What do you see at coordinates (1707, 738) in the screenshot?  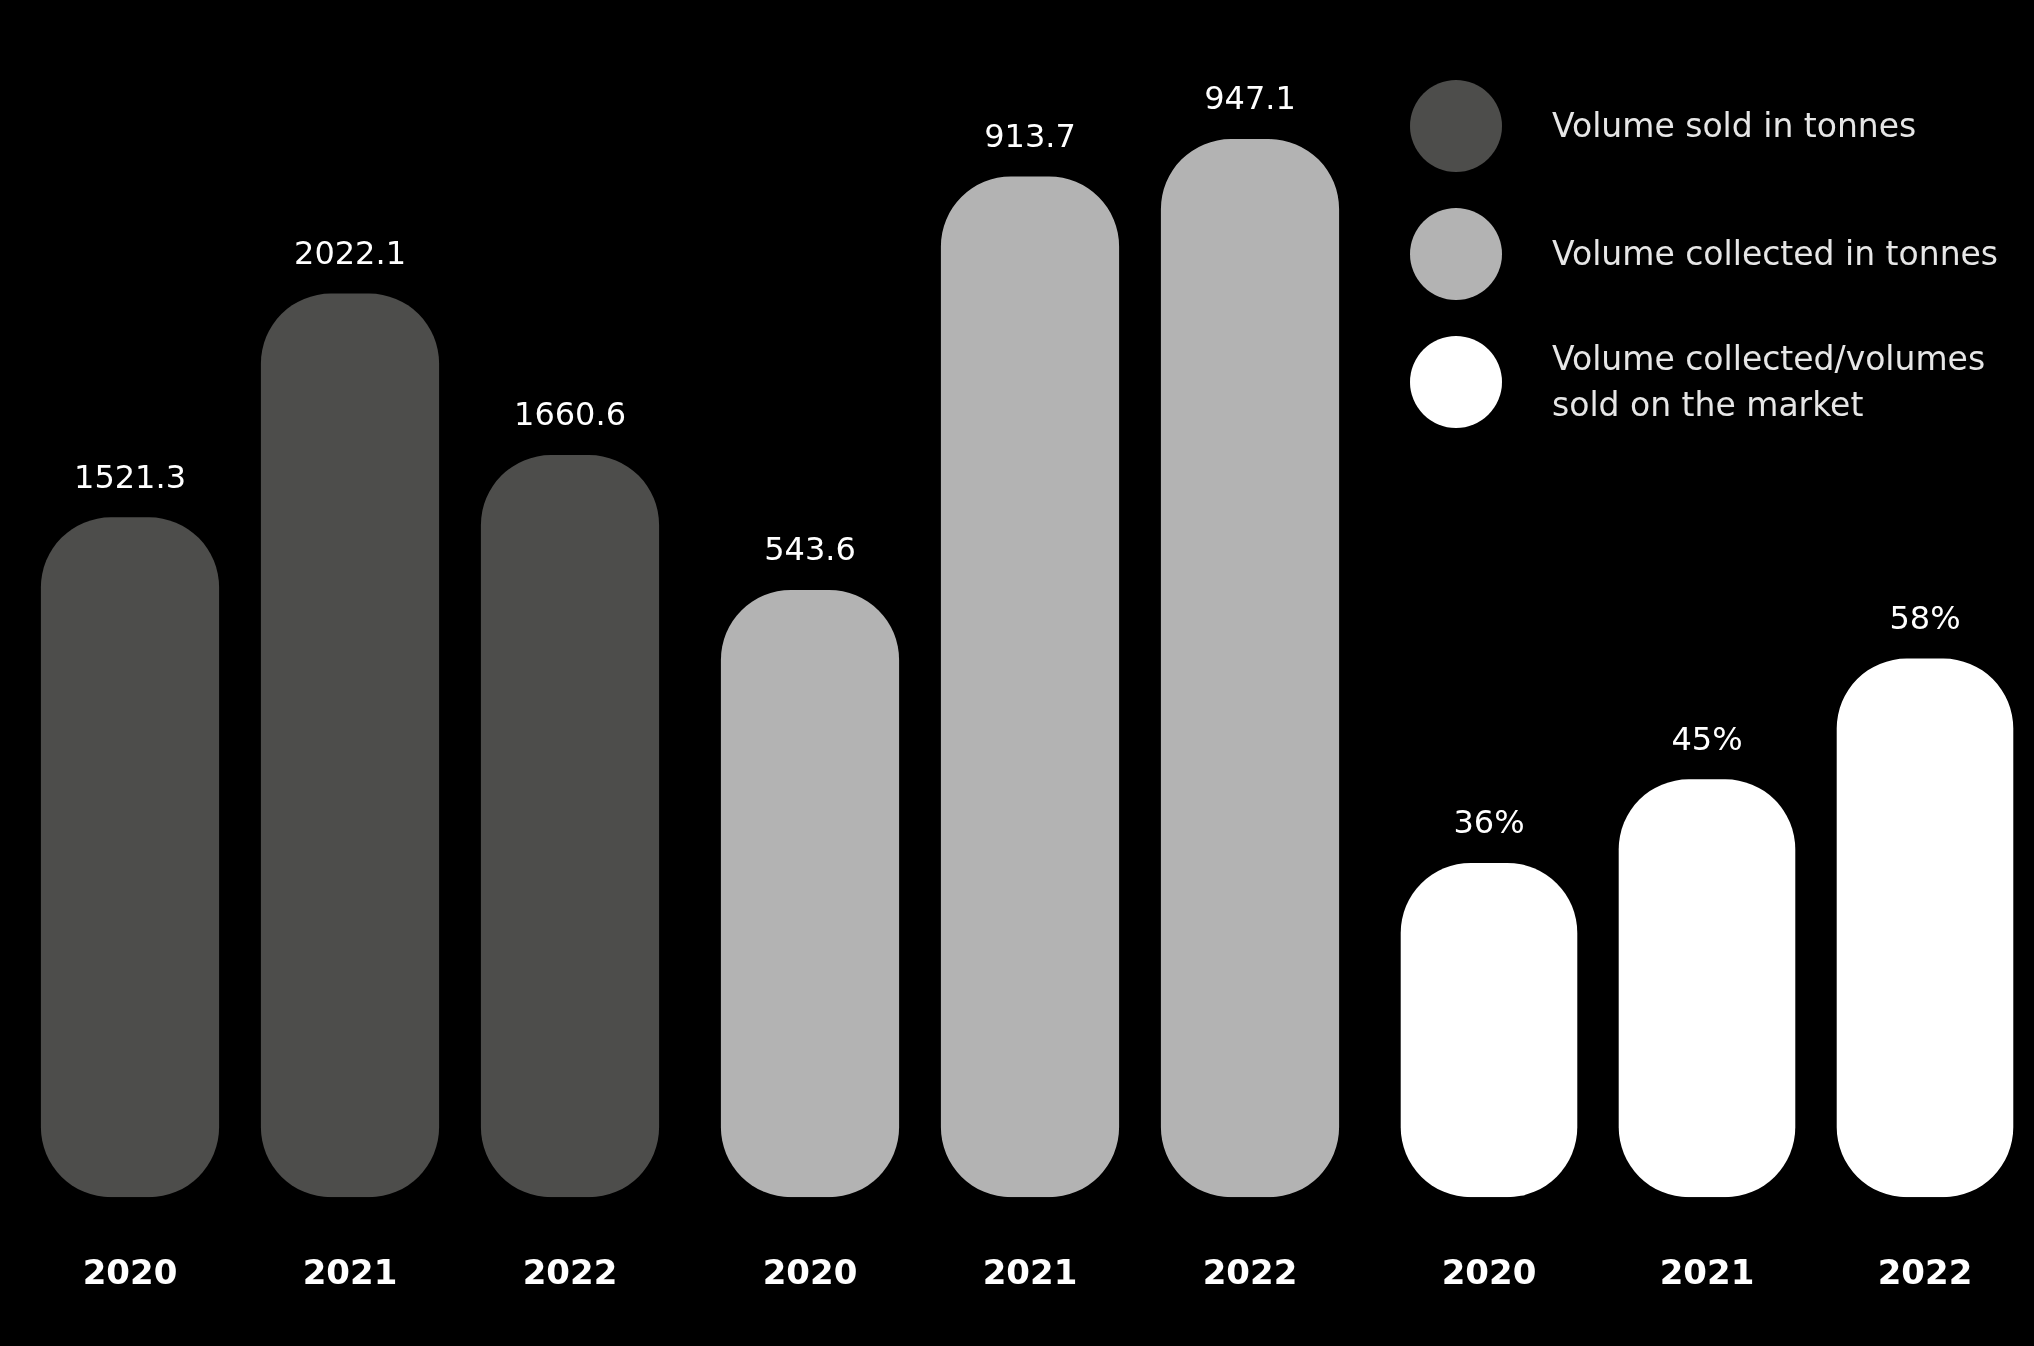 I see `data-label: 45%` at bounding box center [1707, 738].